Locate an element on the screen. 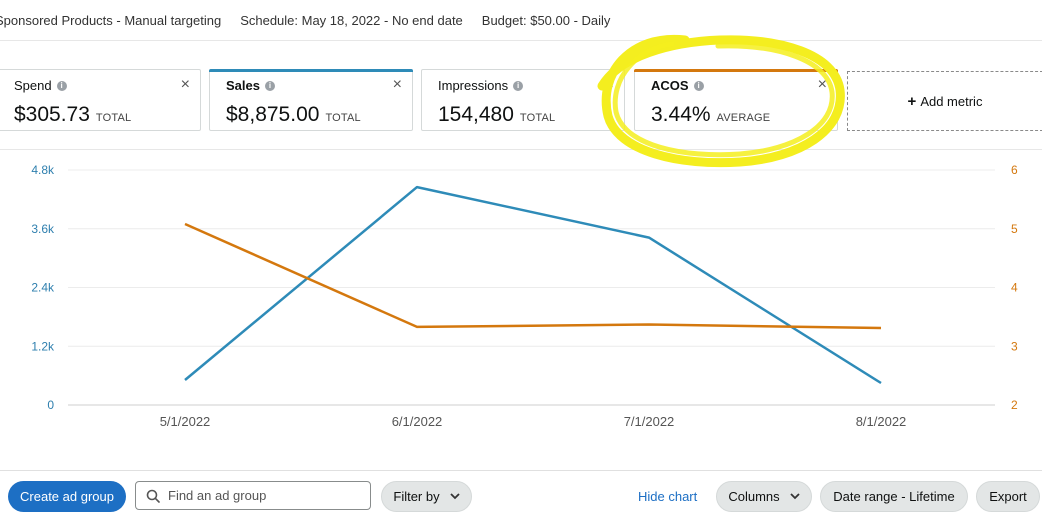 The width and height of the screenshot is (1042, 518). add-metric-button: + Add metric is located at coordinates (944, 101).